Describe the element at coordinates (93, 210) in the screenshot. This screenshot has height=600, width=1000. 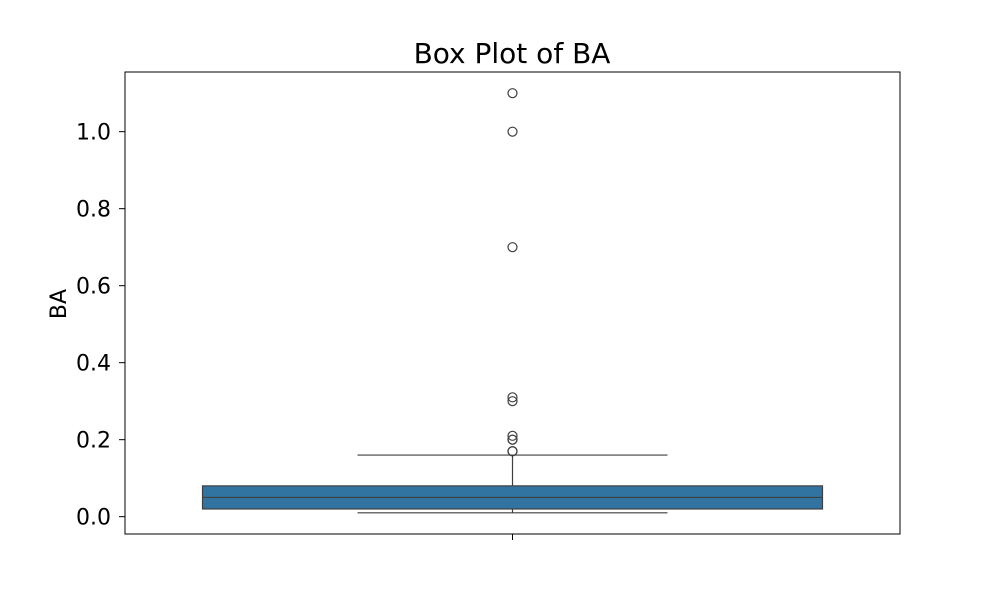
I see `y-tick-label-4: 0.8` at that location.